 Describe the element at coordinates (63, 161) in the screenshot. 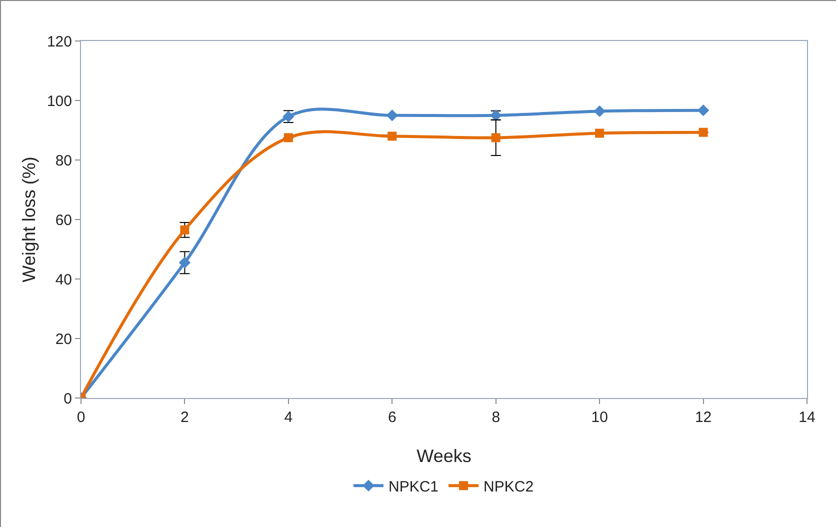

I see `y-tick-label: 80` at that location.